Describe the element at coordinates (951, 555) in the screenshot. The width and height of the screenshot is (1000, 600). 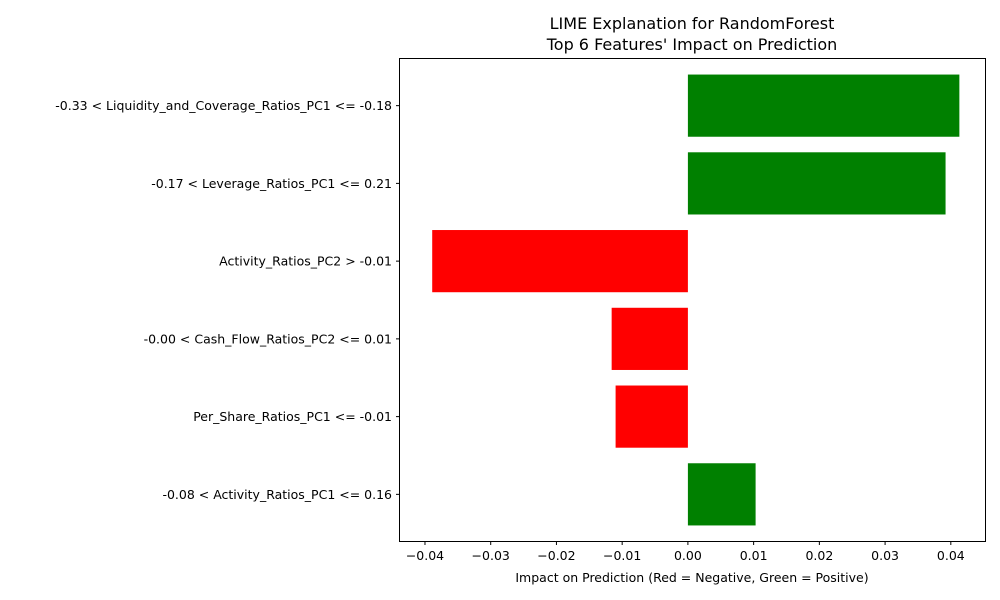
I see `x-tick-label: 0.04` at that location.